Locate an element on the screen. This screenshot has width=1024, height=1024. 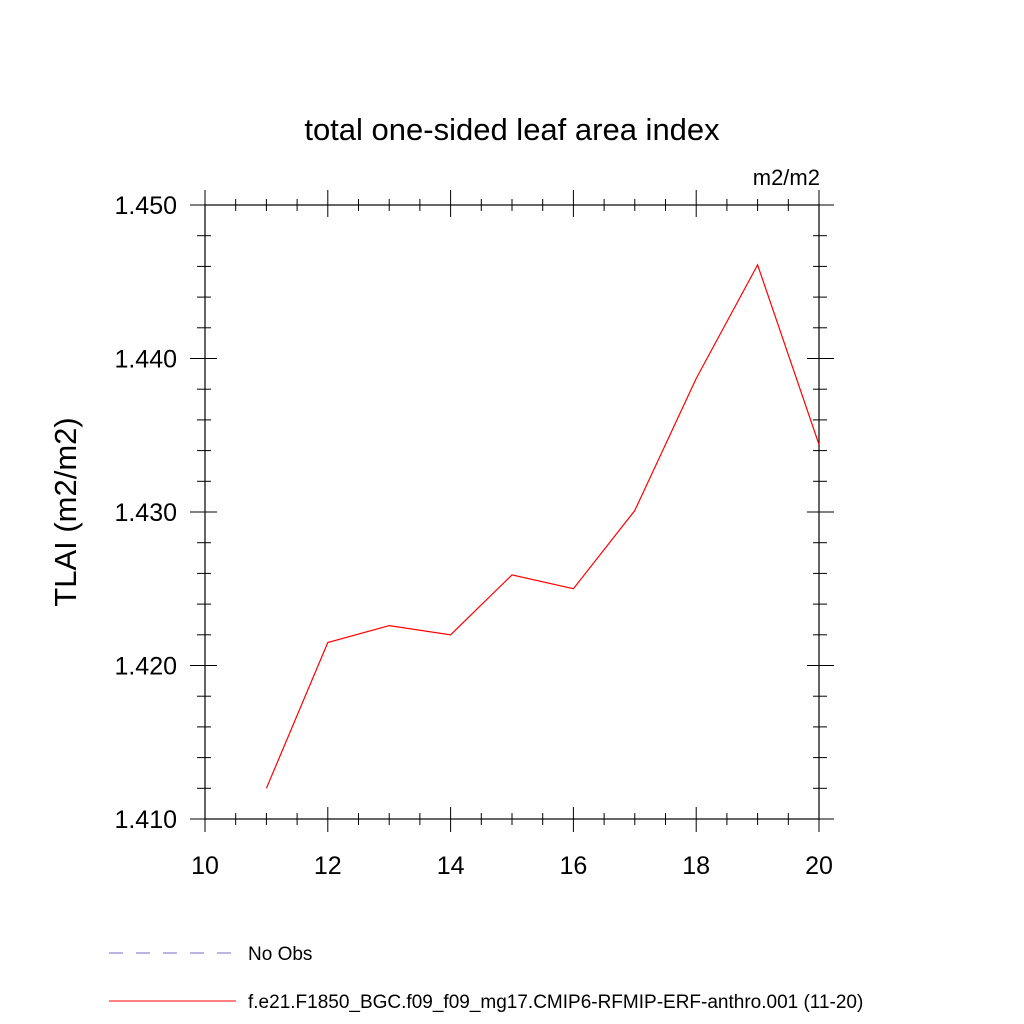
y-tick-label: 1.410 is located at coordinates (145, 820).